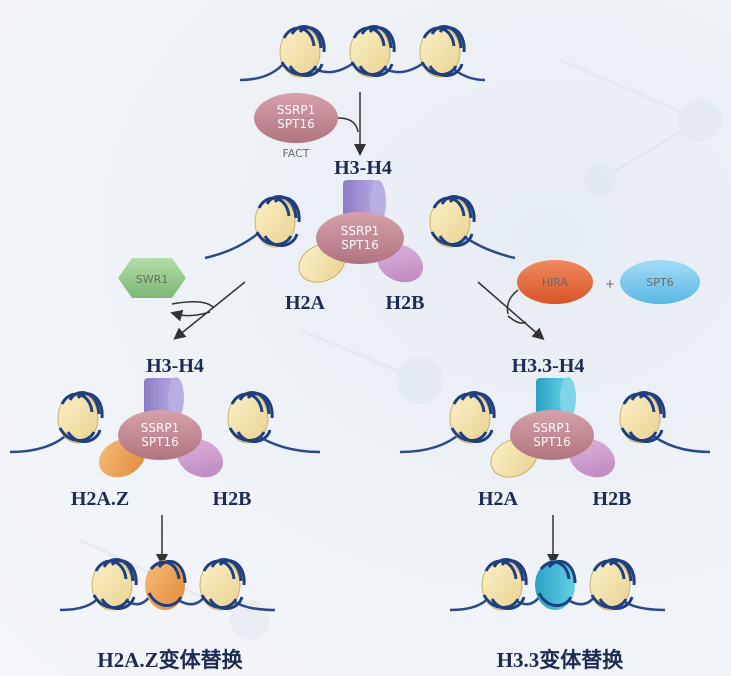 The image size is (731, 676). What do you see at coordinates (511, 310) in the screenshot?
I see `right-arrow` at bounding box center [511, 310].